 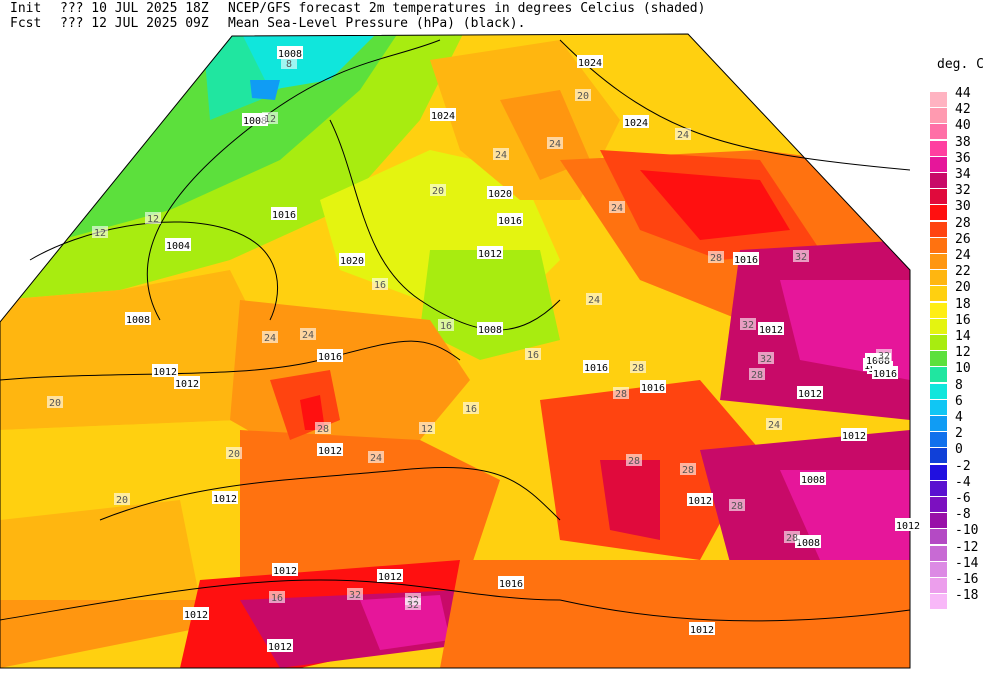 What do you see at coordinates (963, 191) in the screenshot?
I see `colorbar-label: 32` at bounding box center [963, 191].